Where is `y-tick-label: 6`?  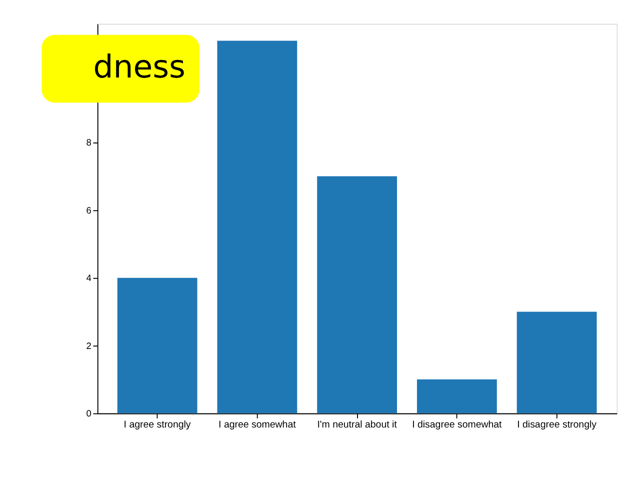 y-tick-label: 6 is located at coordinates (89, 210).